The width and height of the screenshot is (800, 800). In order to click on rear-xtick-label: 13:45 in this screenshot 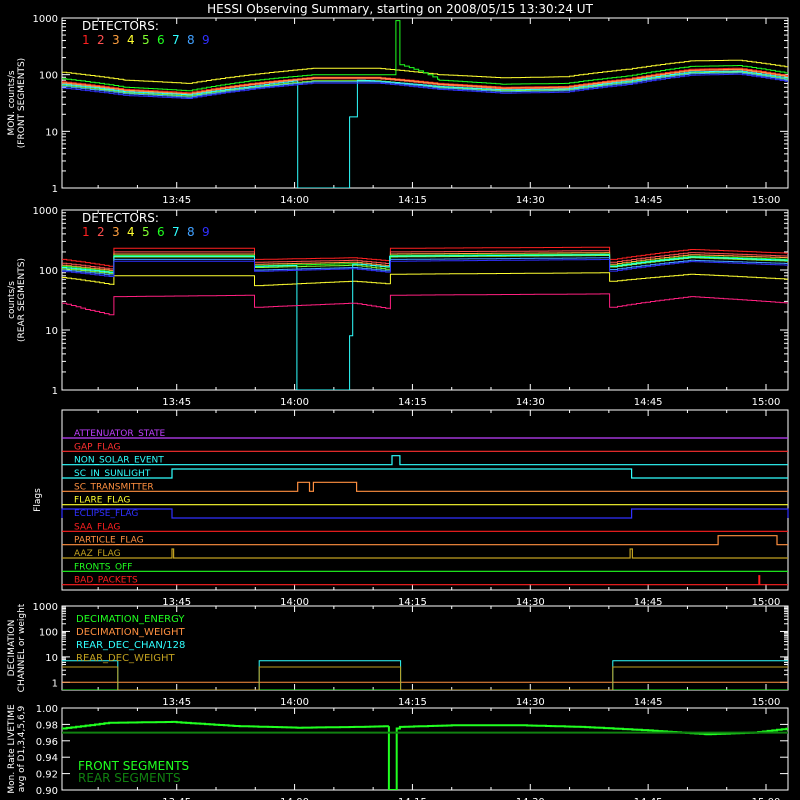, I will do `click(176, 402)`.